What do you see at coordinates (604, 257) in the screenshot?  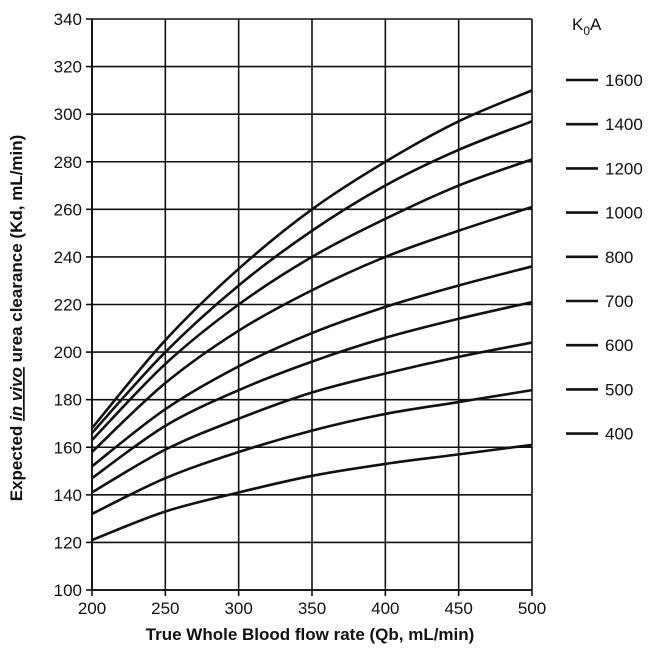 I see `legend: 1600 1400 1200 1000 800 700 600 500 400` at bounding box center [604, 257].